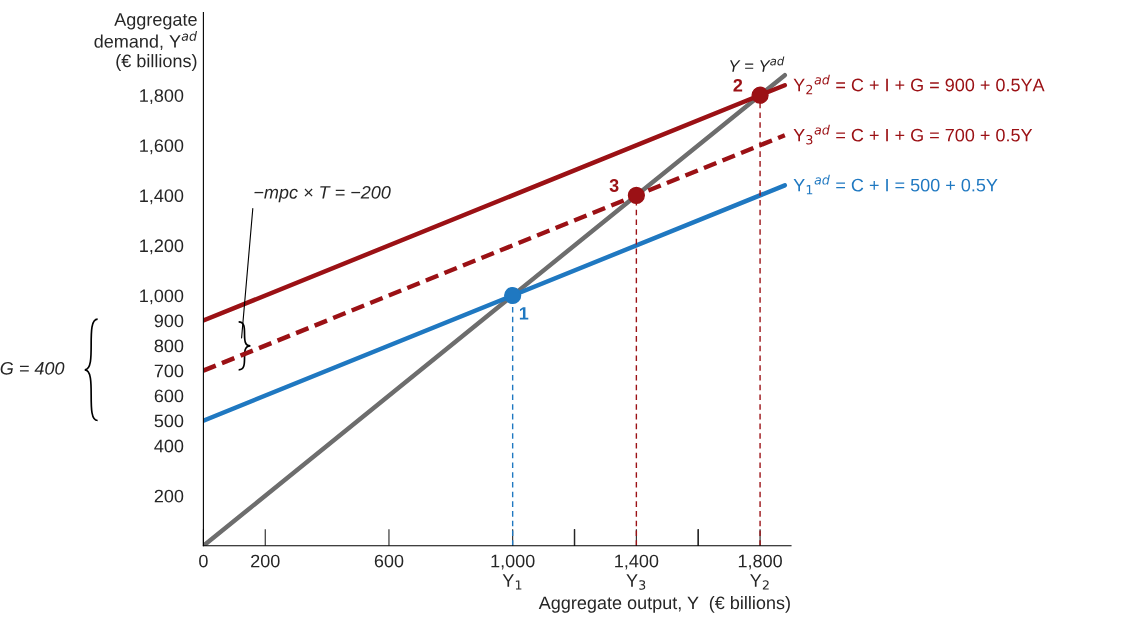 The image size is (1130, 631). Describe the element at coordinates (664, 604) in the screenshot. I see `x-axis-title: Aggregate output, Y (€ billions)` at that location.